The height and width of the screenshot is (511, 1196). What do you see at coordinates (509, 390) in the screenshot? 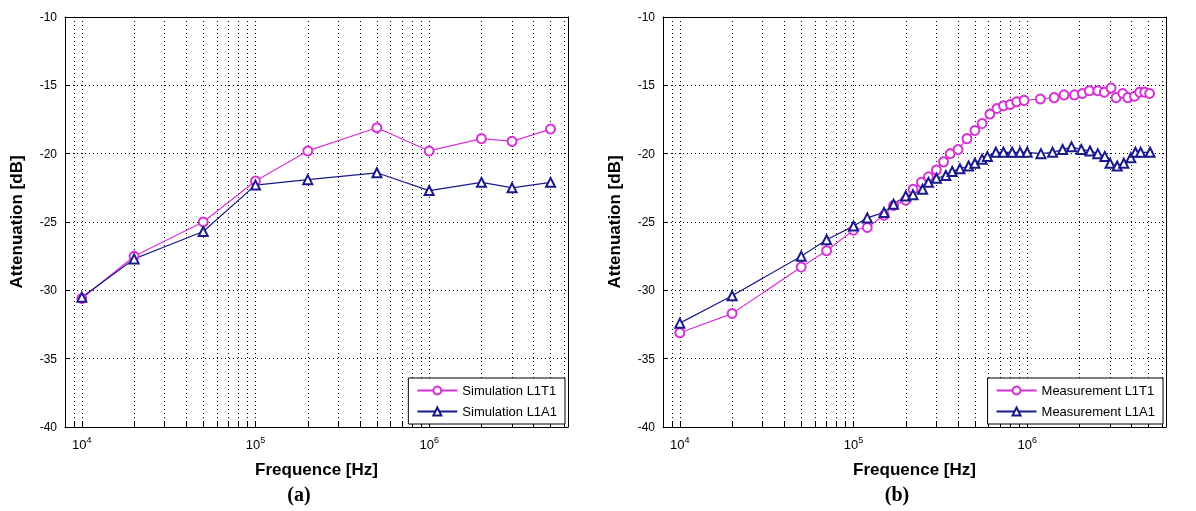
I see `legend-label: Simulation L1T1` at bounding box center [509, 390].